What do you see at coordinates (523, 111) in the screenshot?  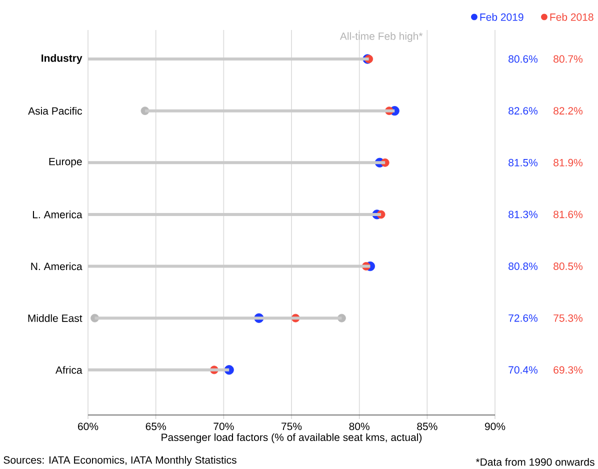 I see `data-label: 82.6%` at bounding box center [523, 111].